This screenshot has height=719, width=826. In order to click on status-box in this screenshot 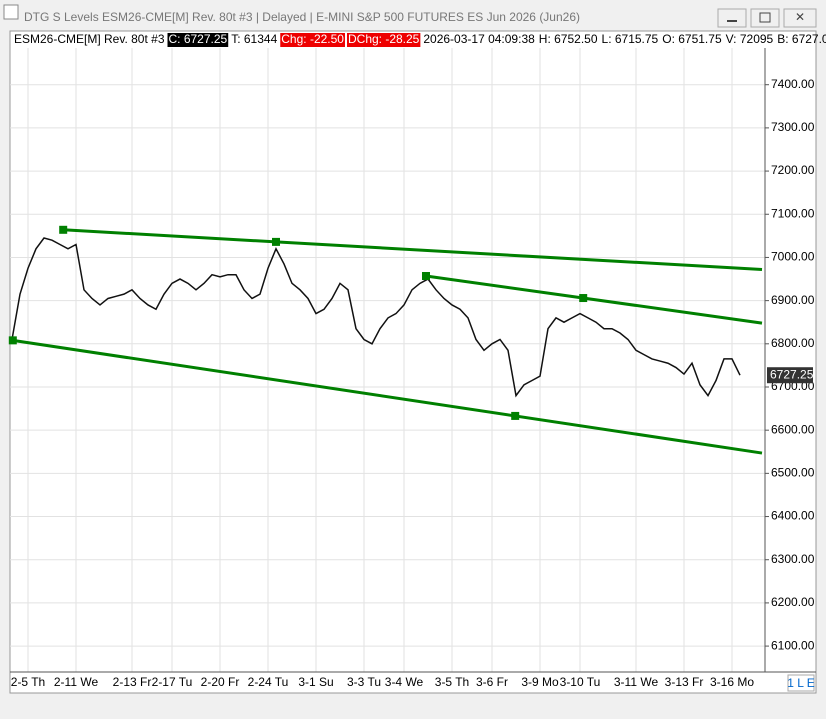, I will do `click(801, 683)`.